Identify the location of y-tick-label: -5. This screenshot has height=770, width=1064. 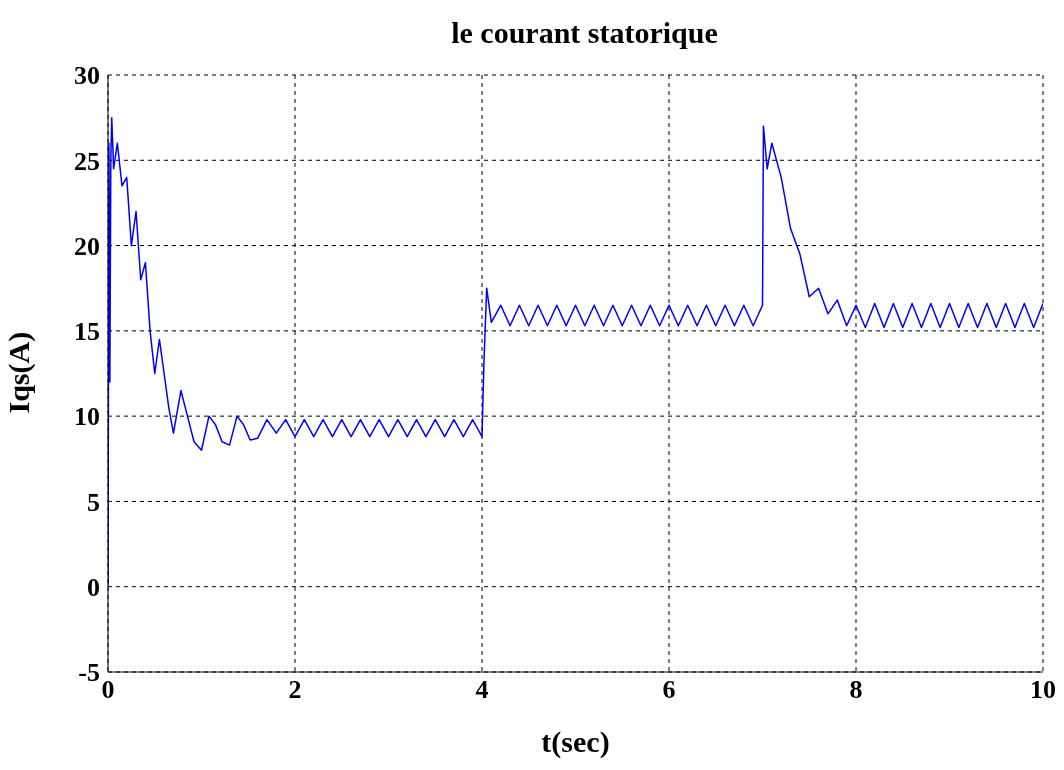
(89, 673).